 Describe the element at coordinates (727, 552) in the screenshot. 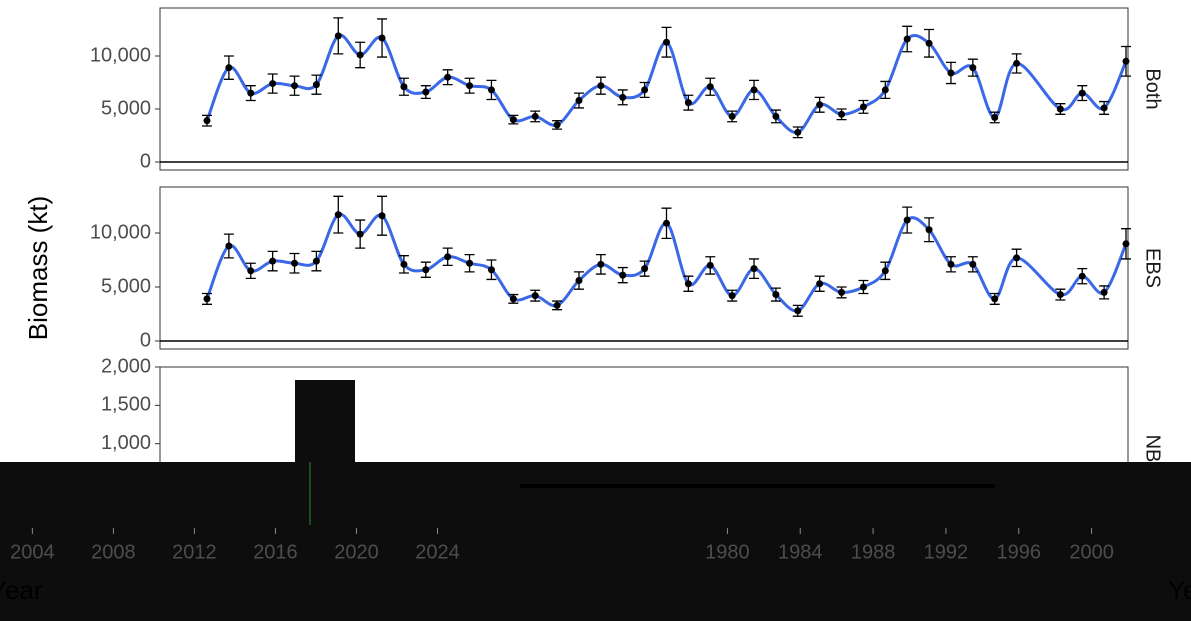

I see `x-tick-label: 1980` at that location.